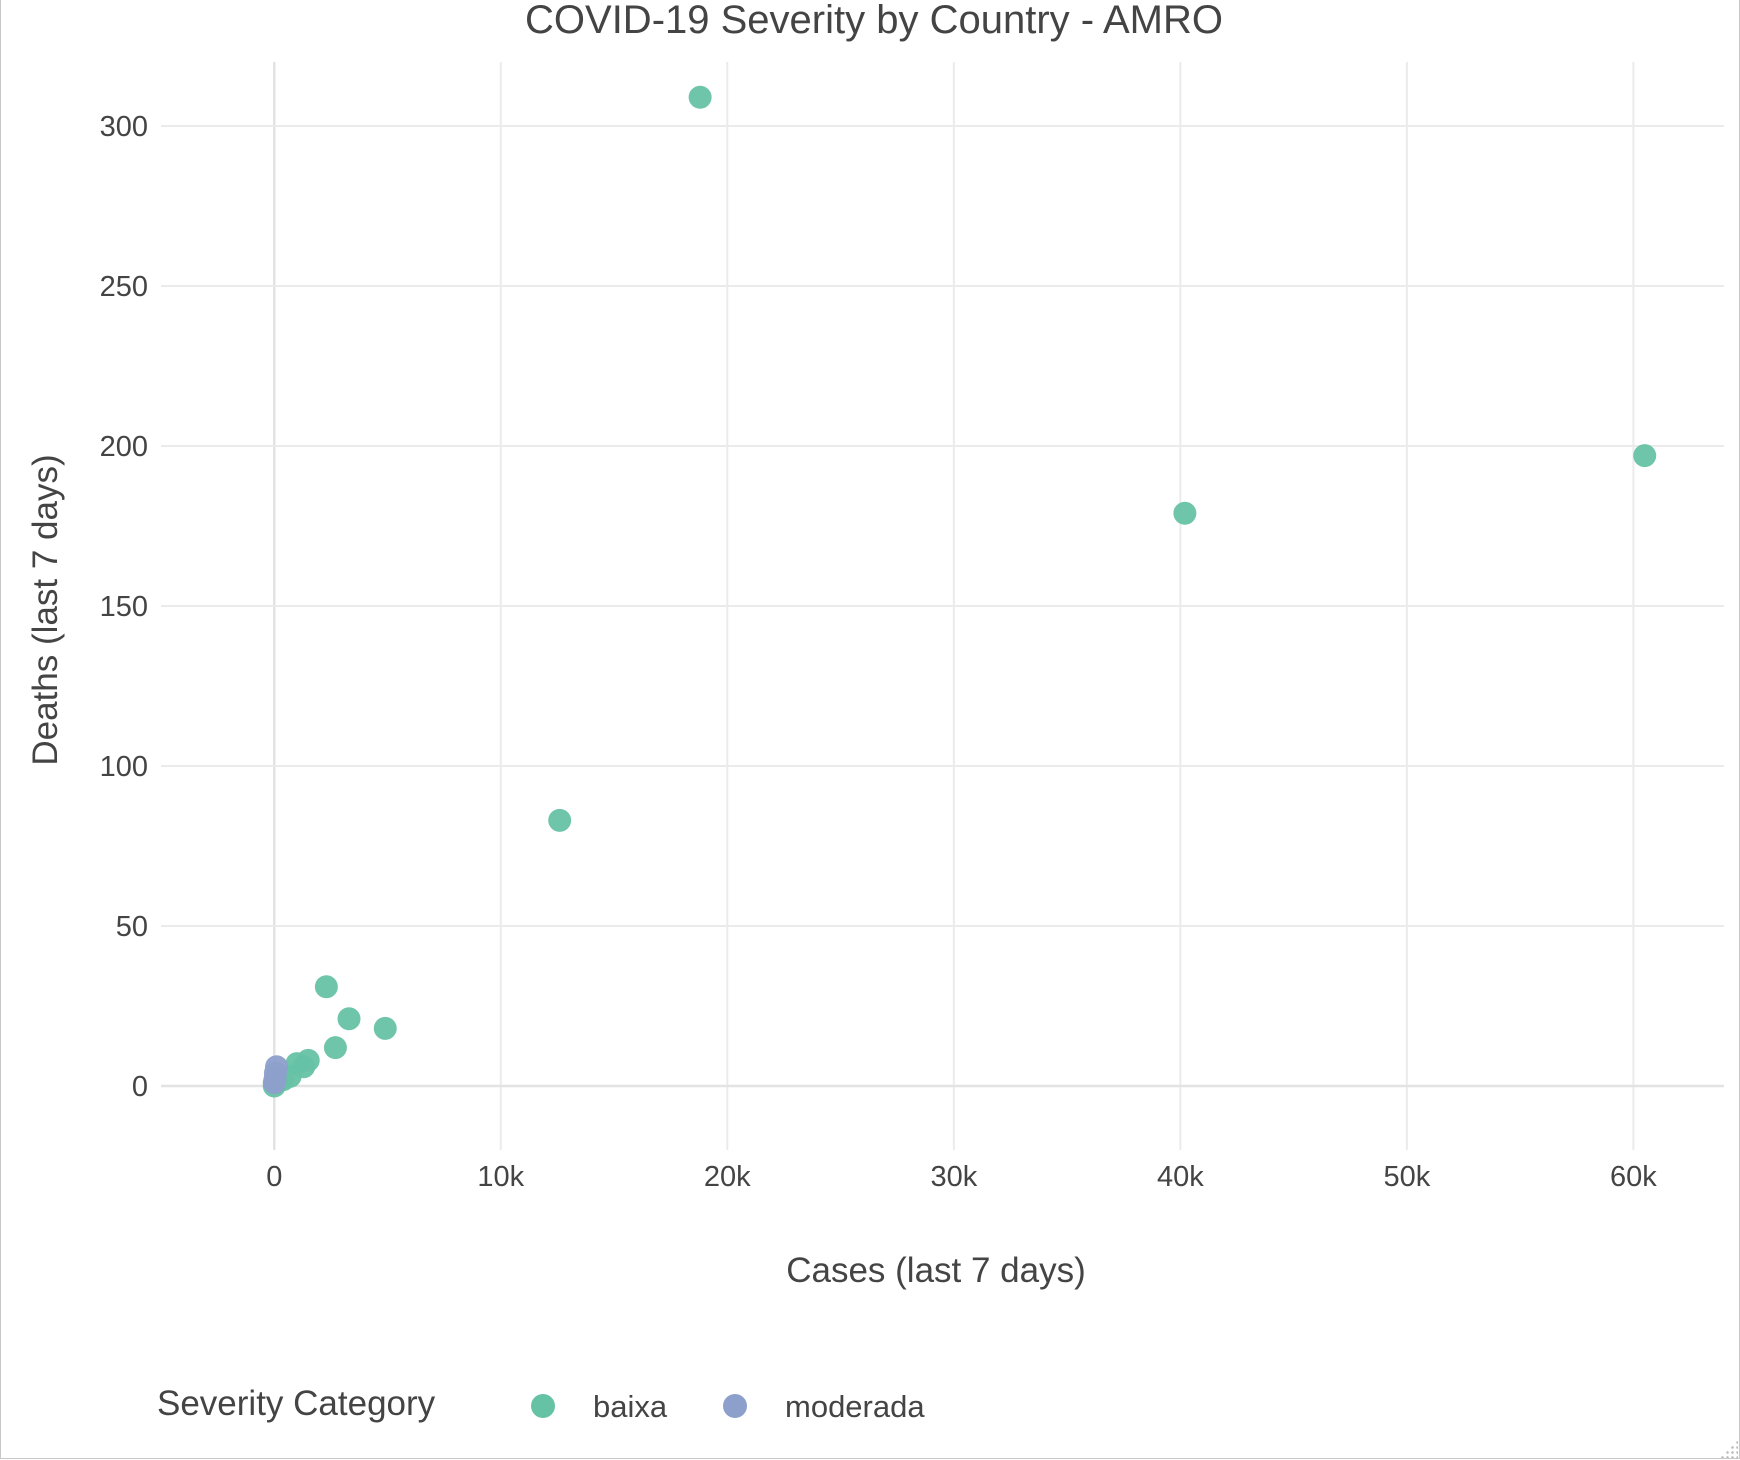 The image size is (1740, 1460). I want to click on y-axis-label: Deaths (last 7 days), so click(45, 609).